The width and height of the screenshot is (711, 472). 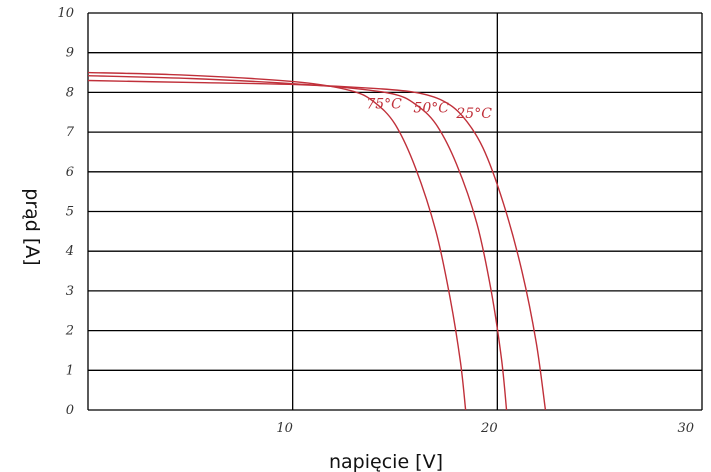 What do you see at coordinates (32, 226) in the screenshot?
I see `y-axis-label: prąd [A]` at bounding box center [32, 226].